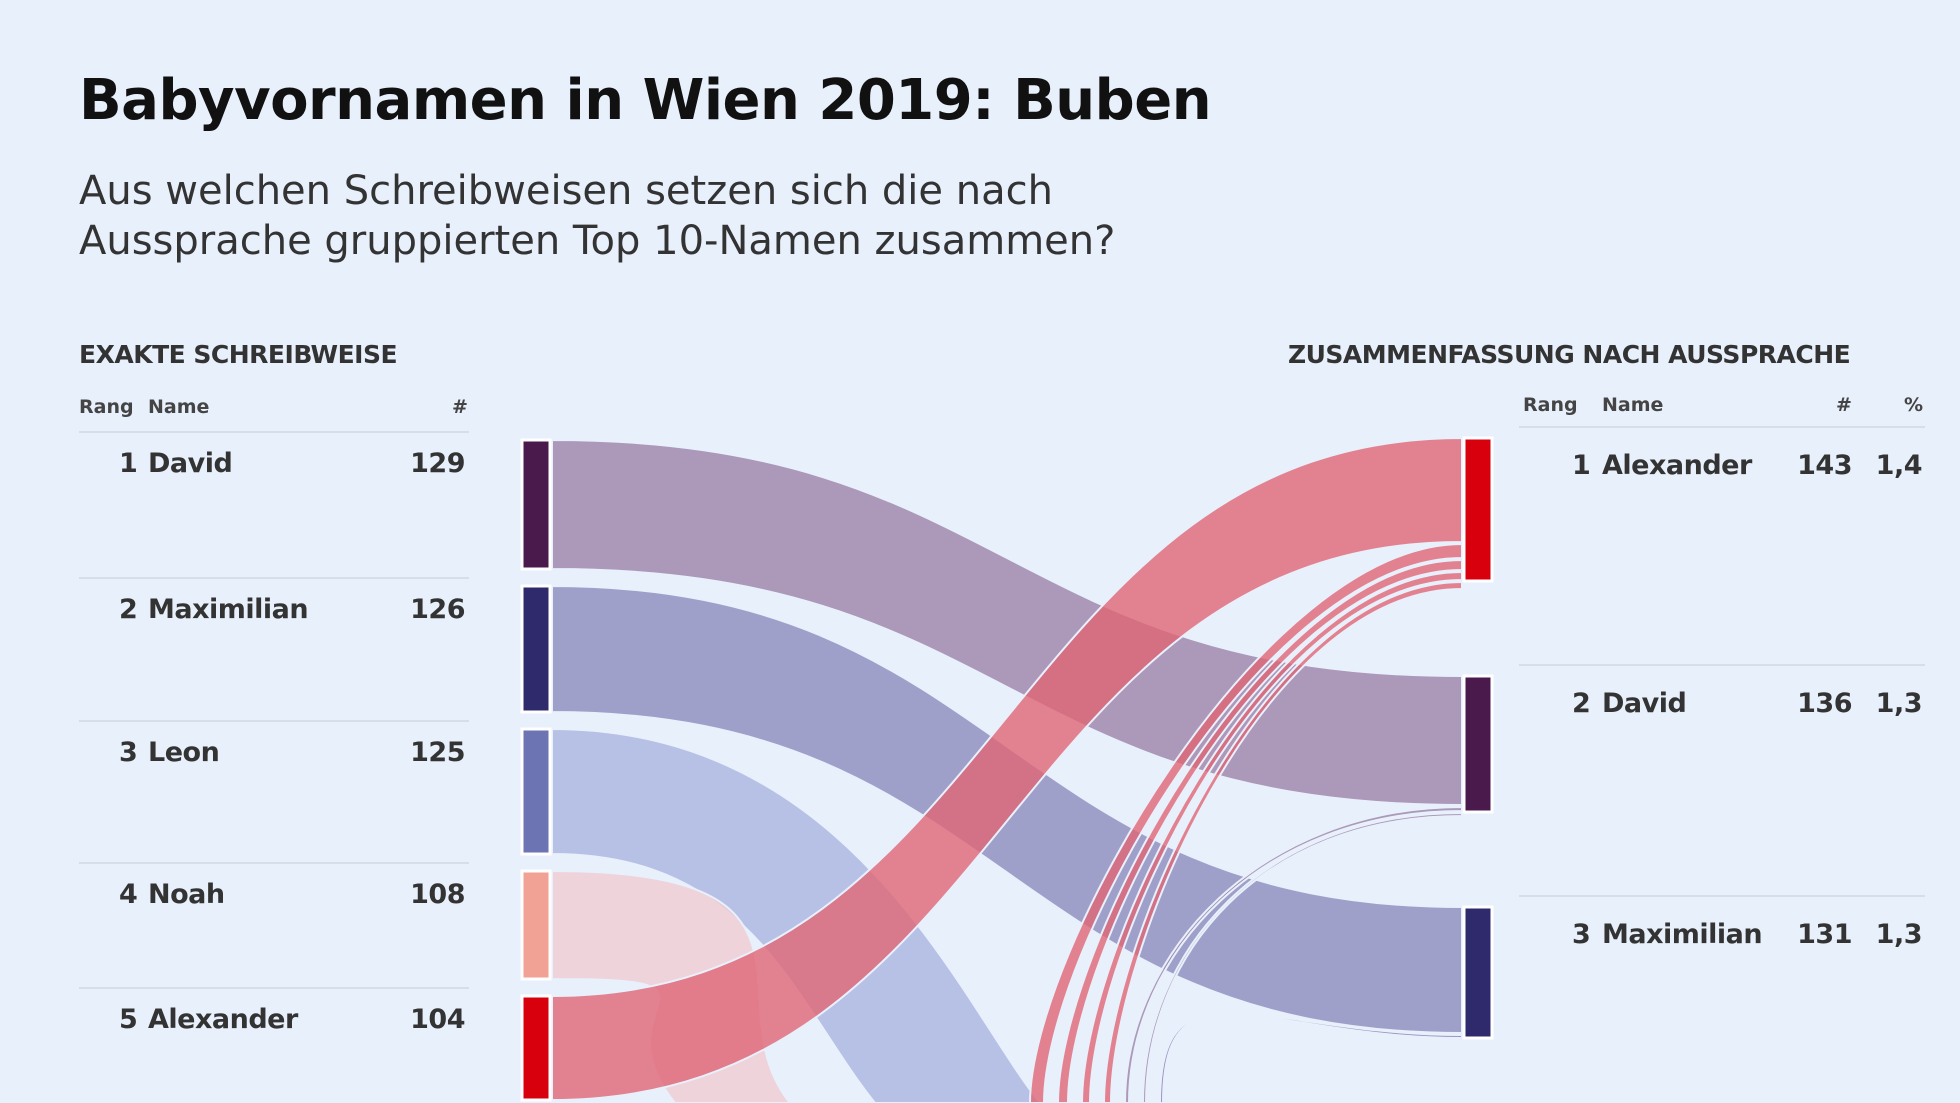 The width and height of the screenshot is (1960, 1103). I want to click on left-row-name: Noah, so click(186, 894).